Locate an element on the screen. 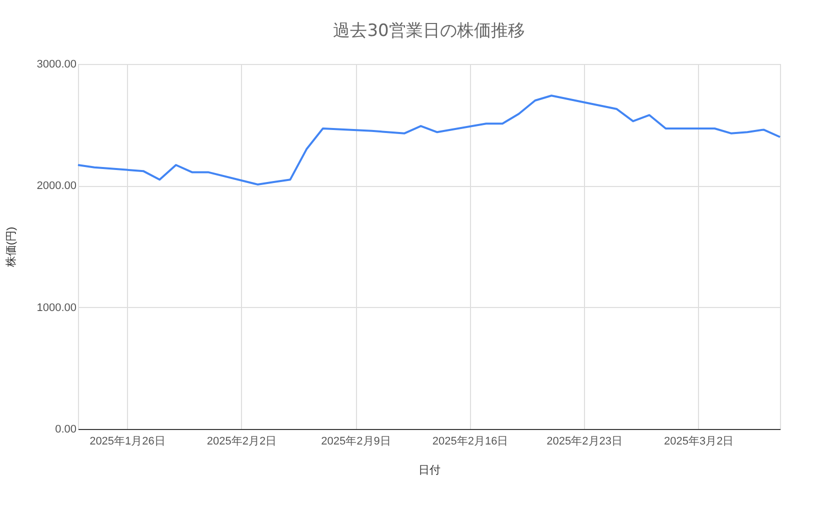 The height and width of the screenshot is (519, 839). x-tick-label: 2025年2月2日 is located at coordinates (241, 442).